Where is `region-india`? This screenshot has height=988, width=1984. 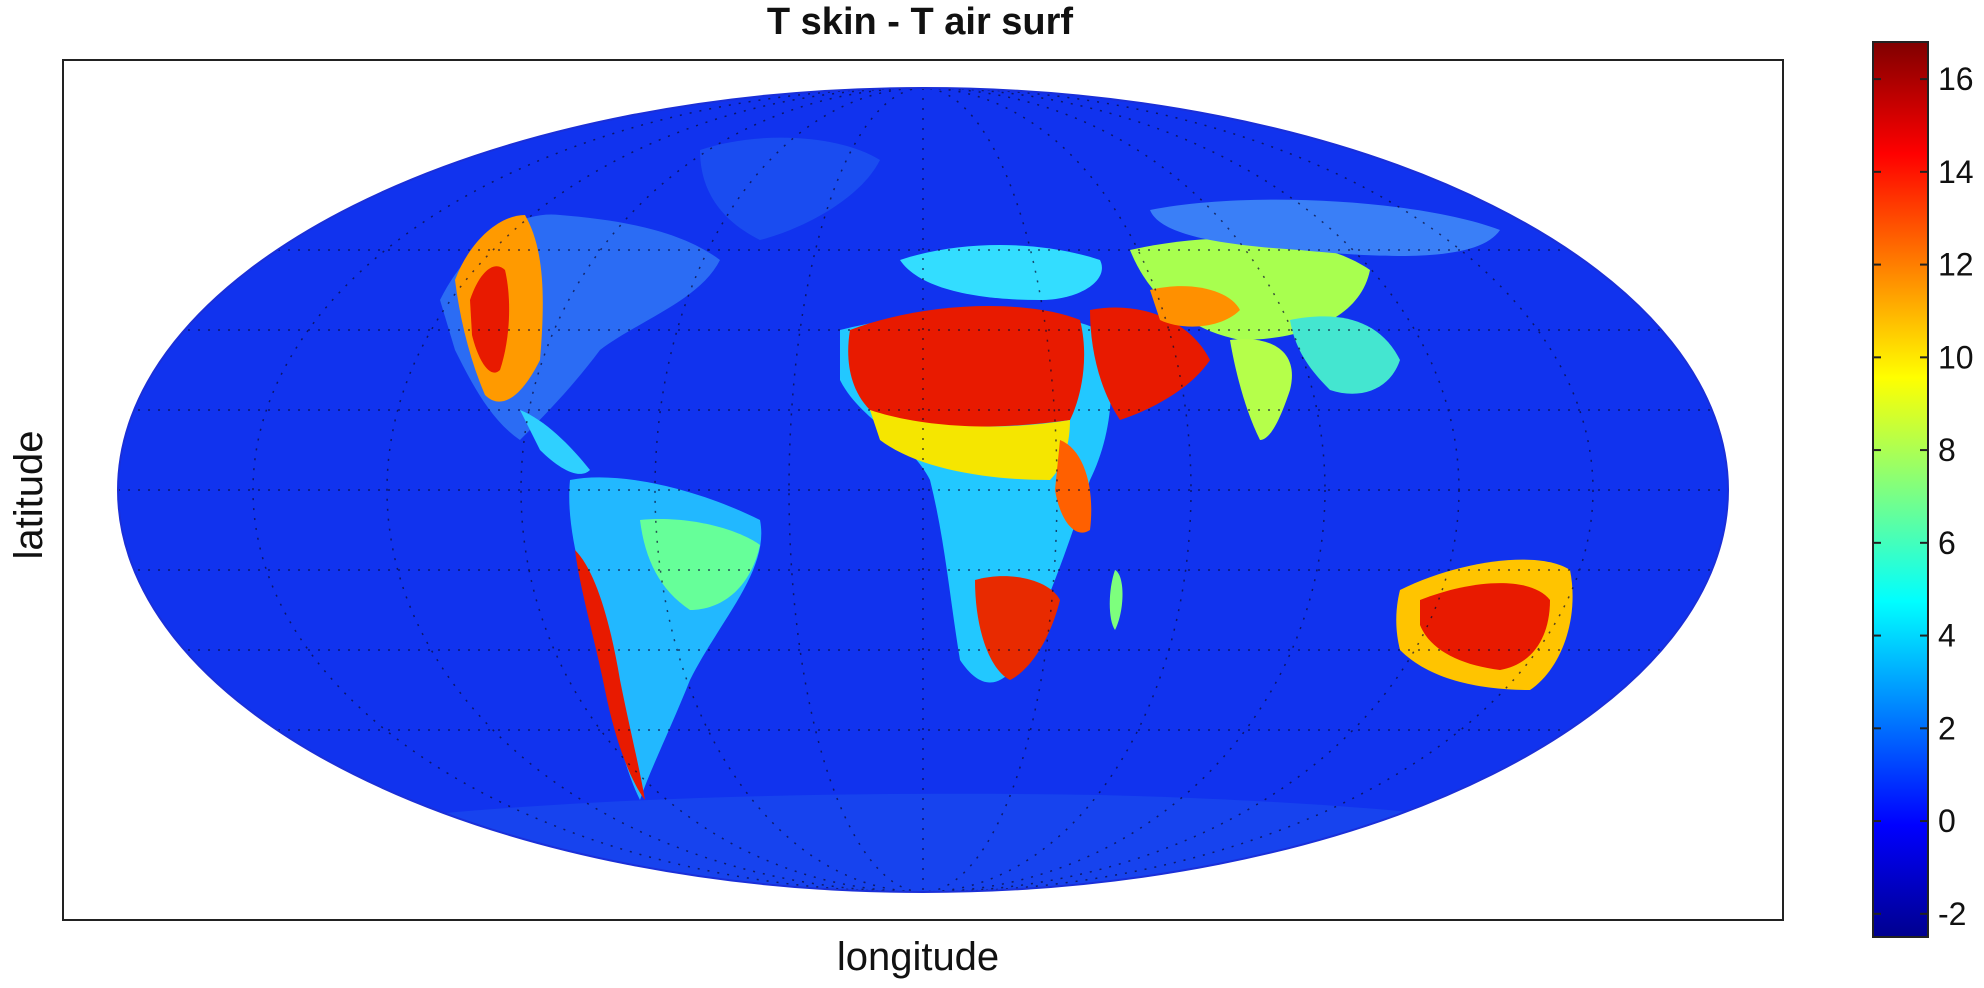 region-india is located at coordinates (1261, 389).